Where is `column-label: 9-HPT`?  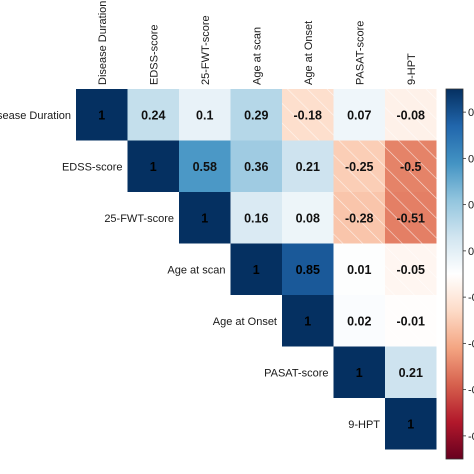 column-label: 9-HPT is located at coordinates (412, 69).